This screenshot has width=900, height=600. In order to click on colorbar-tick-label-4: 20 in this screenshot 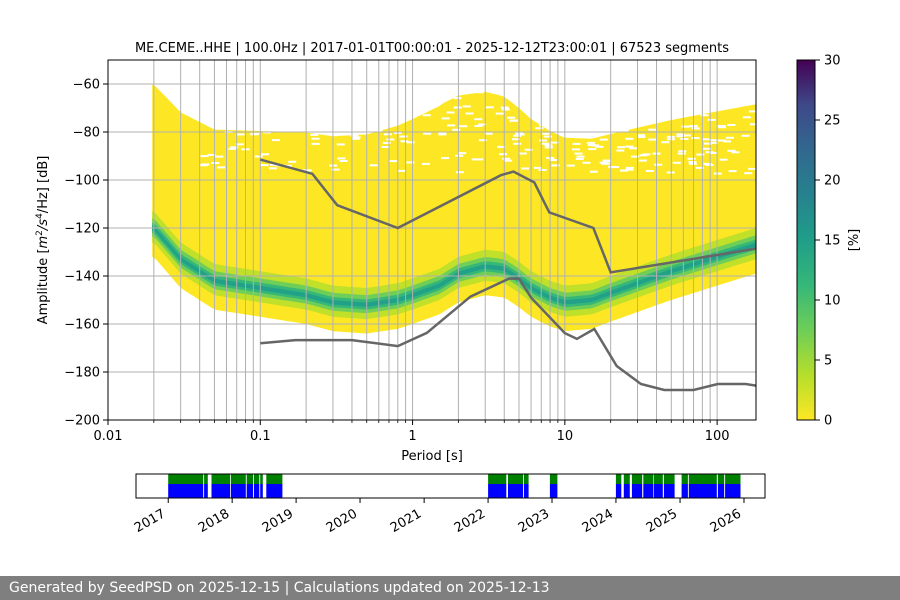, I will do `click(832, 181)`.